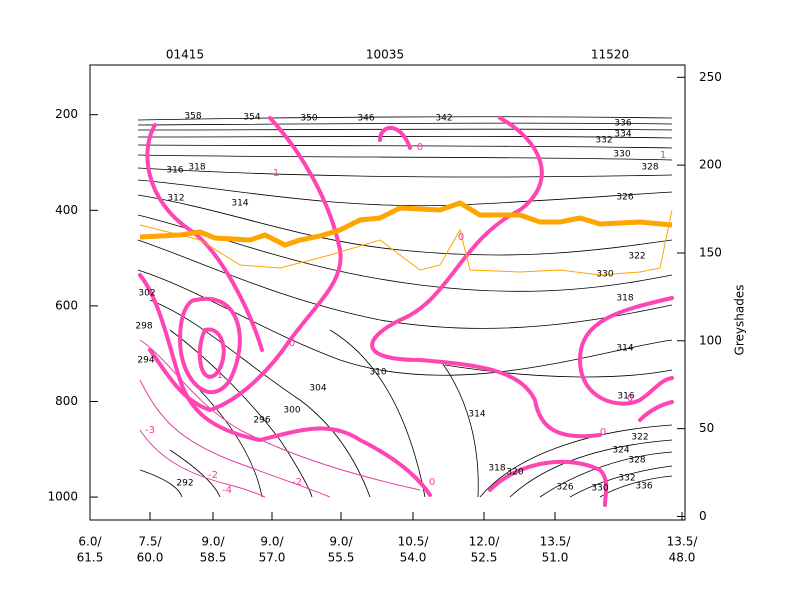 The width and height of the screenshot is (800, 604). Describe the element at coordinates (406, 224) in the screenshot. I see `tropopause-line` at that location.